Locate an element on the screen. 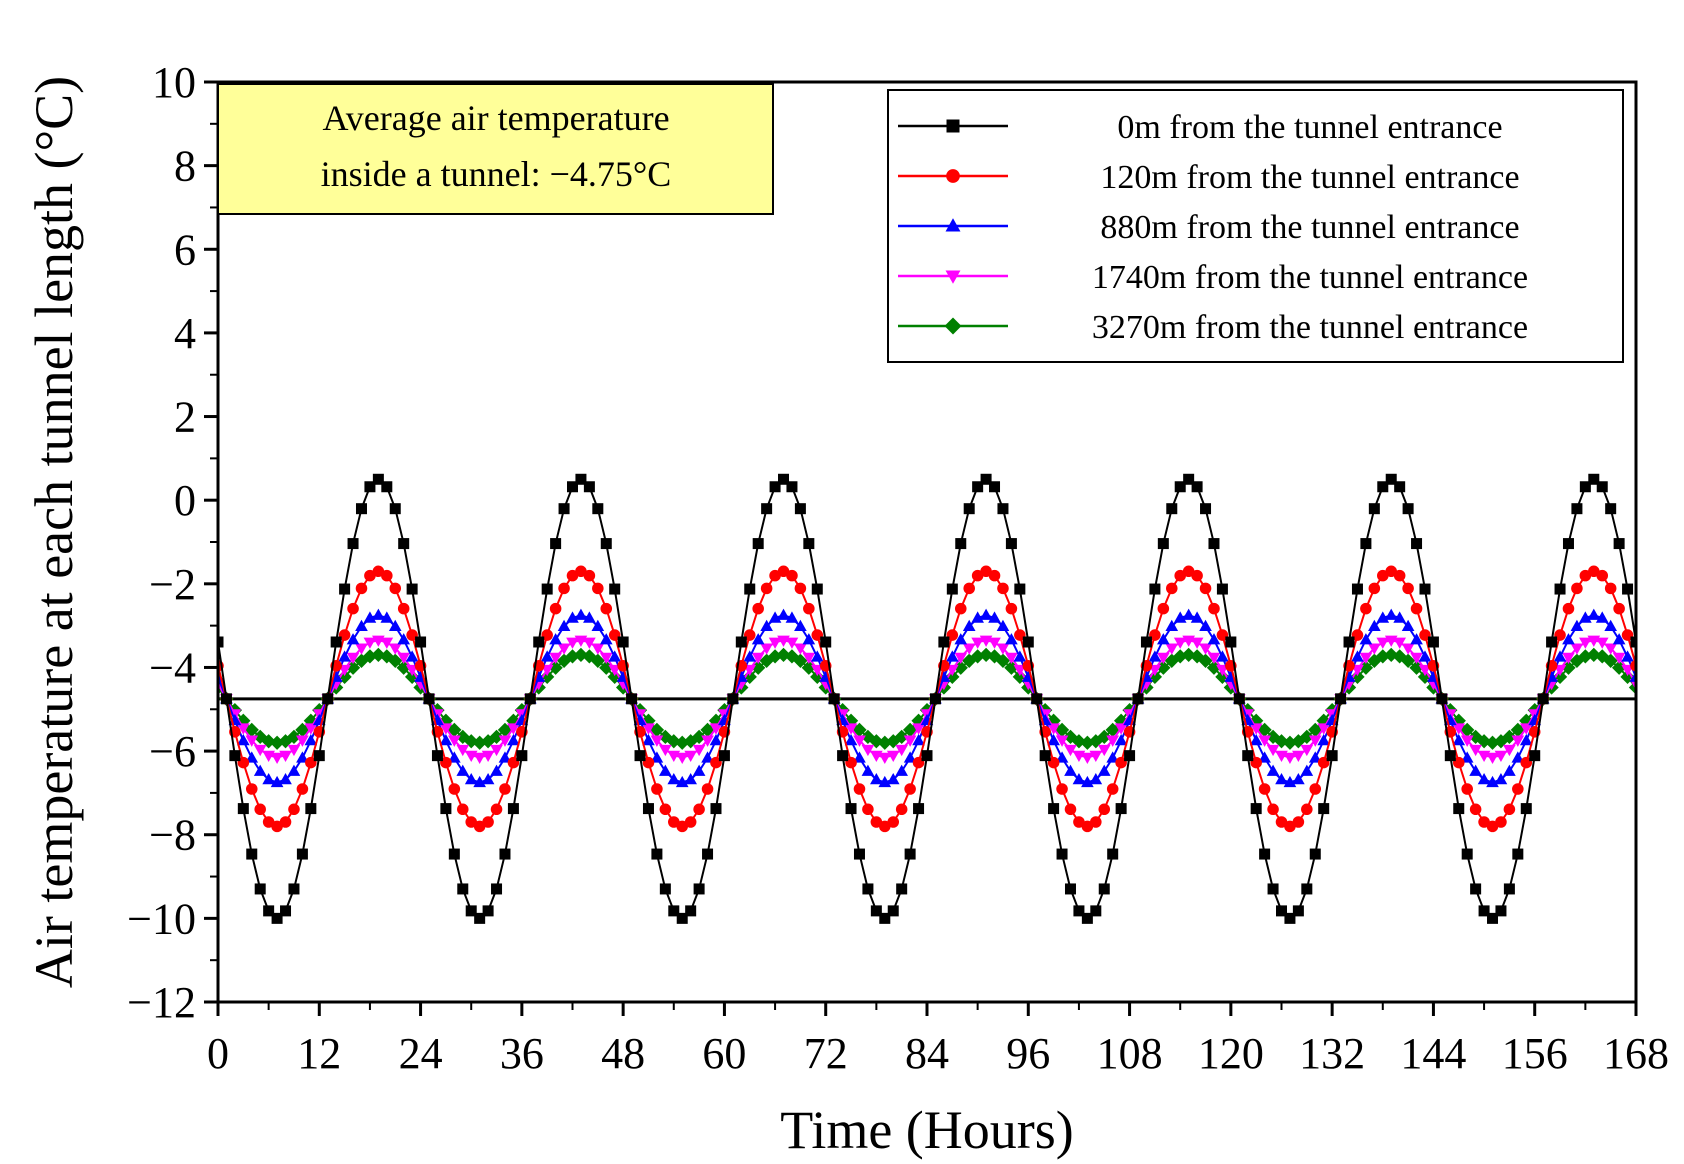  legend-label: 880m from the tunnel entrance is located at coordinates (1309, 227).